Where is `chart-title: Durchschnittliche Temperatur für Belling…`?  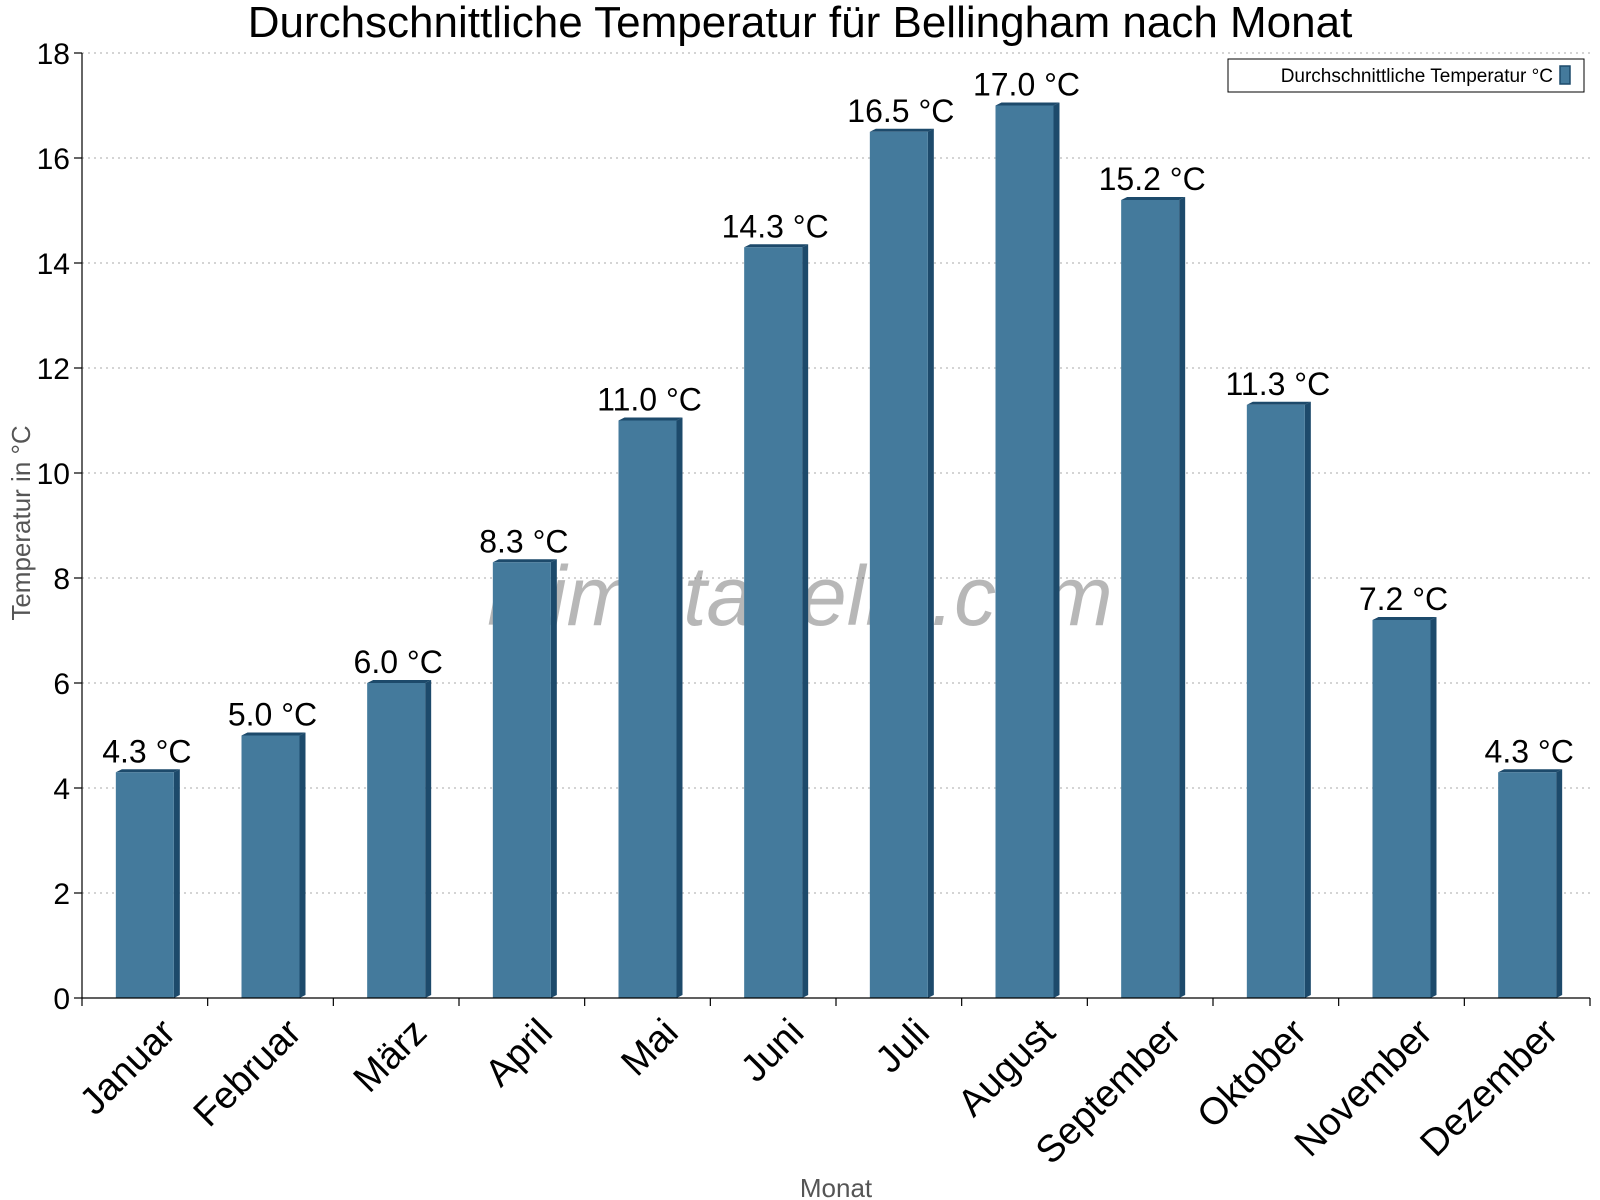
chart-title: Durchschnittliche Temperatur für Belling… is located at coordinates (800, 23).